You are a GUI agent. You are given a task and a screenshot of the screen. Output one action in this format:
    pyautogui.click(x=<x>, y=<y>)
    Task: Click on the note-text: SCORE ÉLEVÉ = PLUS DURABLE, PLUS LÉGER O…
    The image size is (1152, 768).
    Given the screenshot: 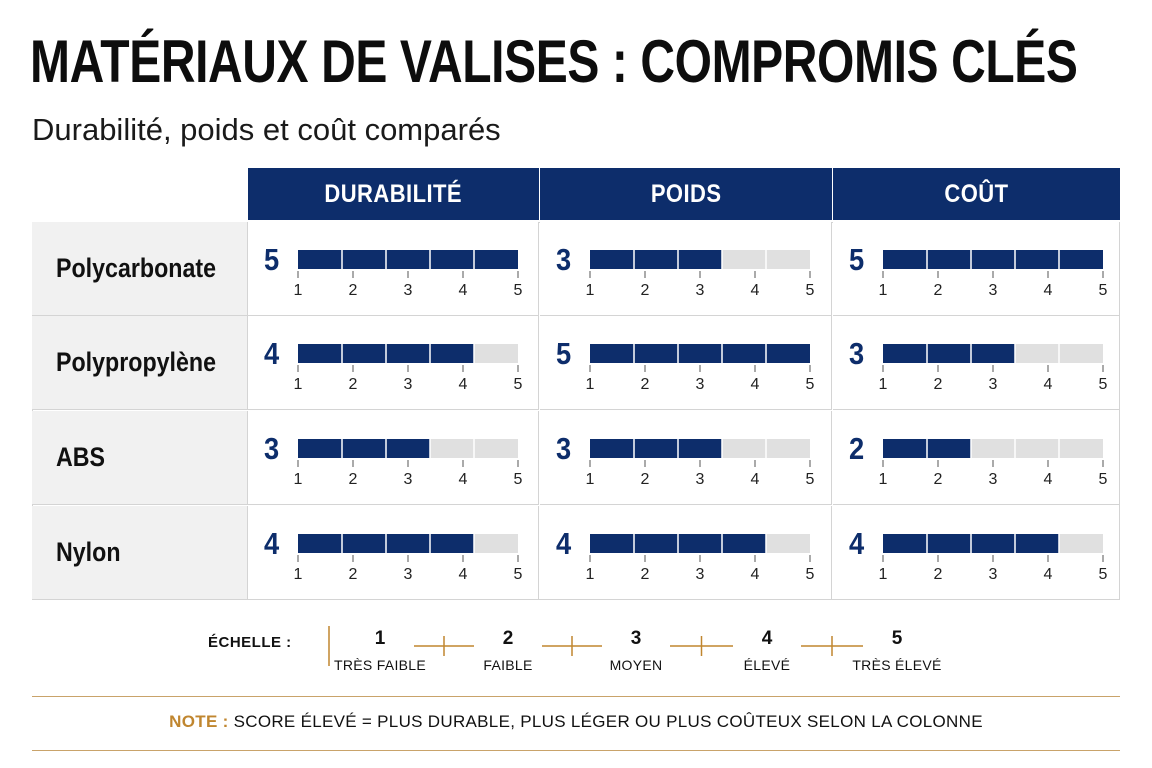 What is the action you would take?
    pyautogui.click(x=608, y=721)
    